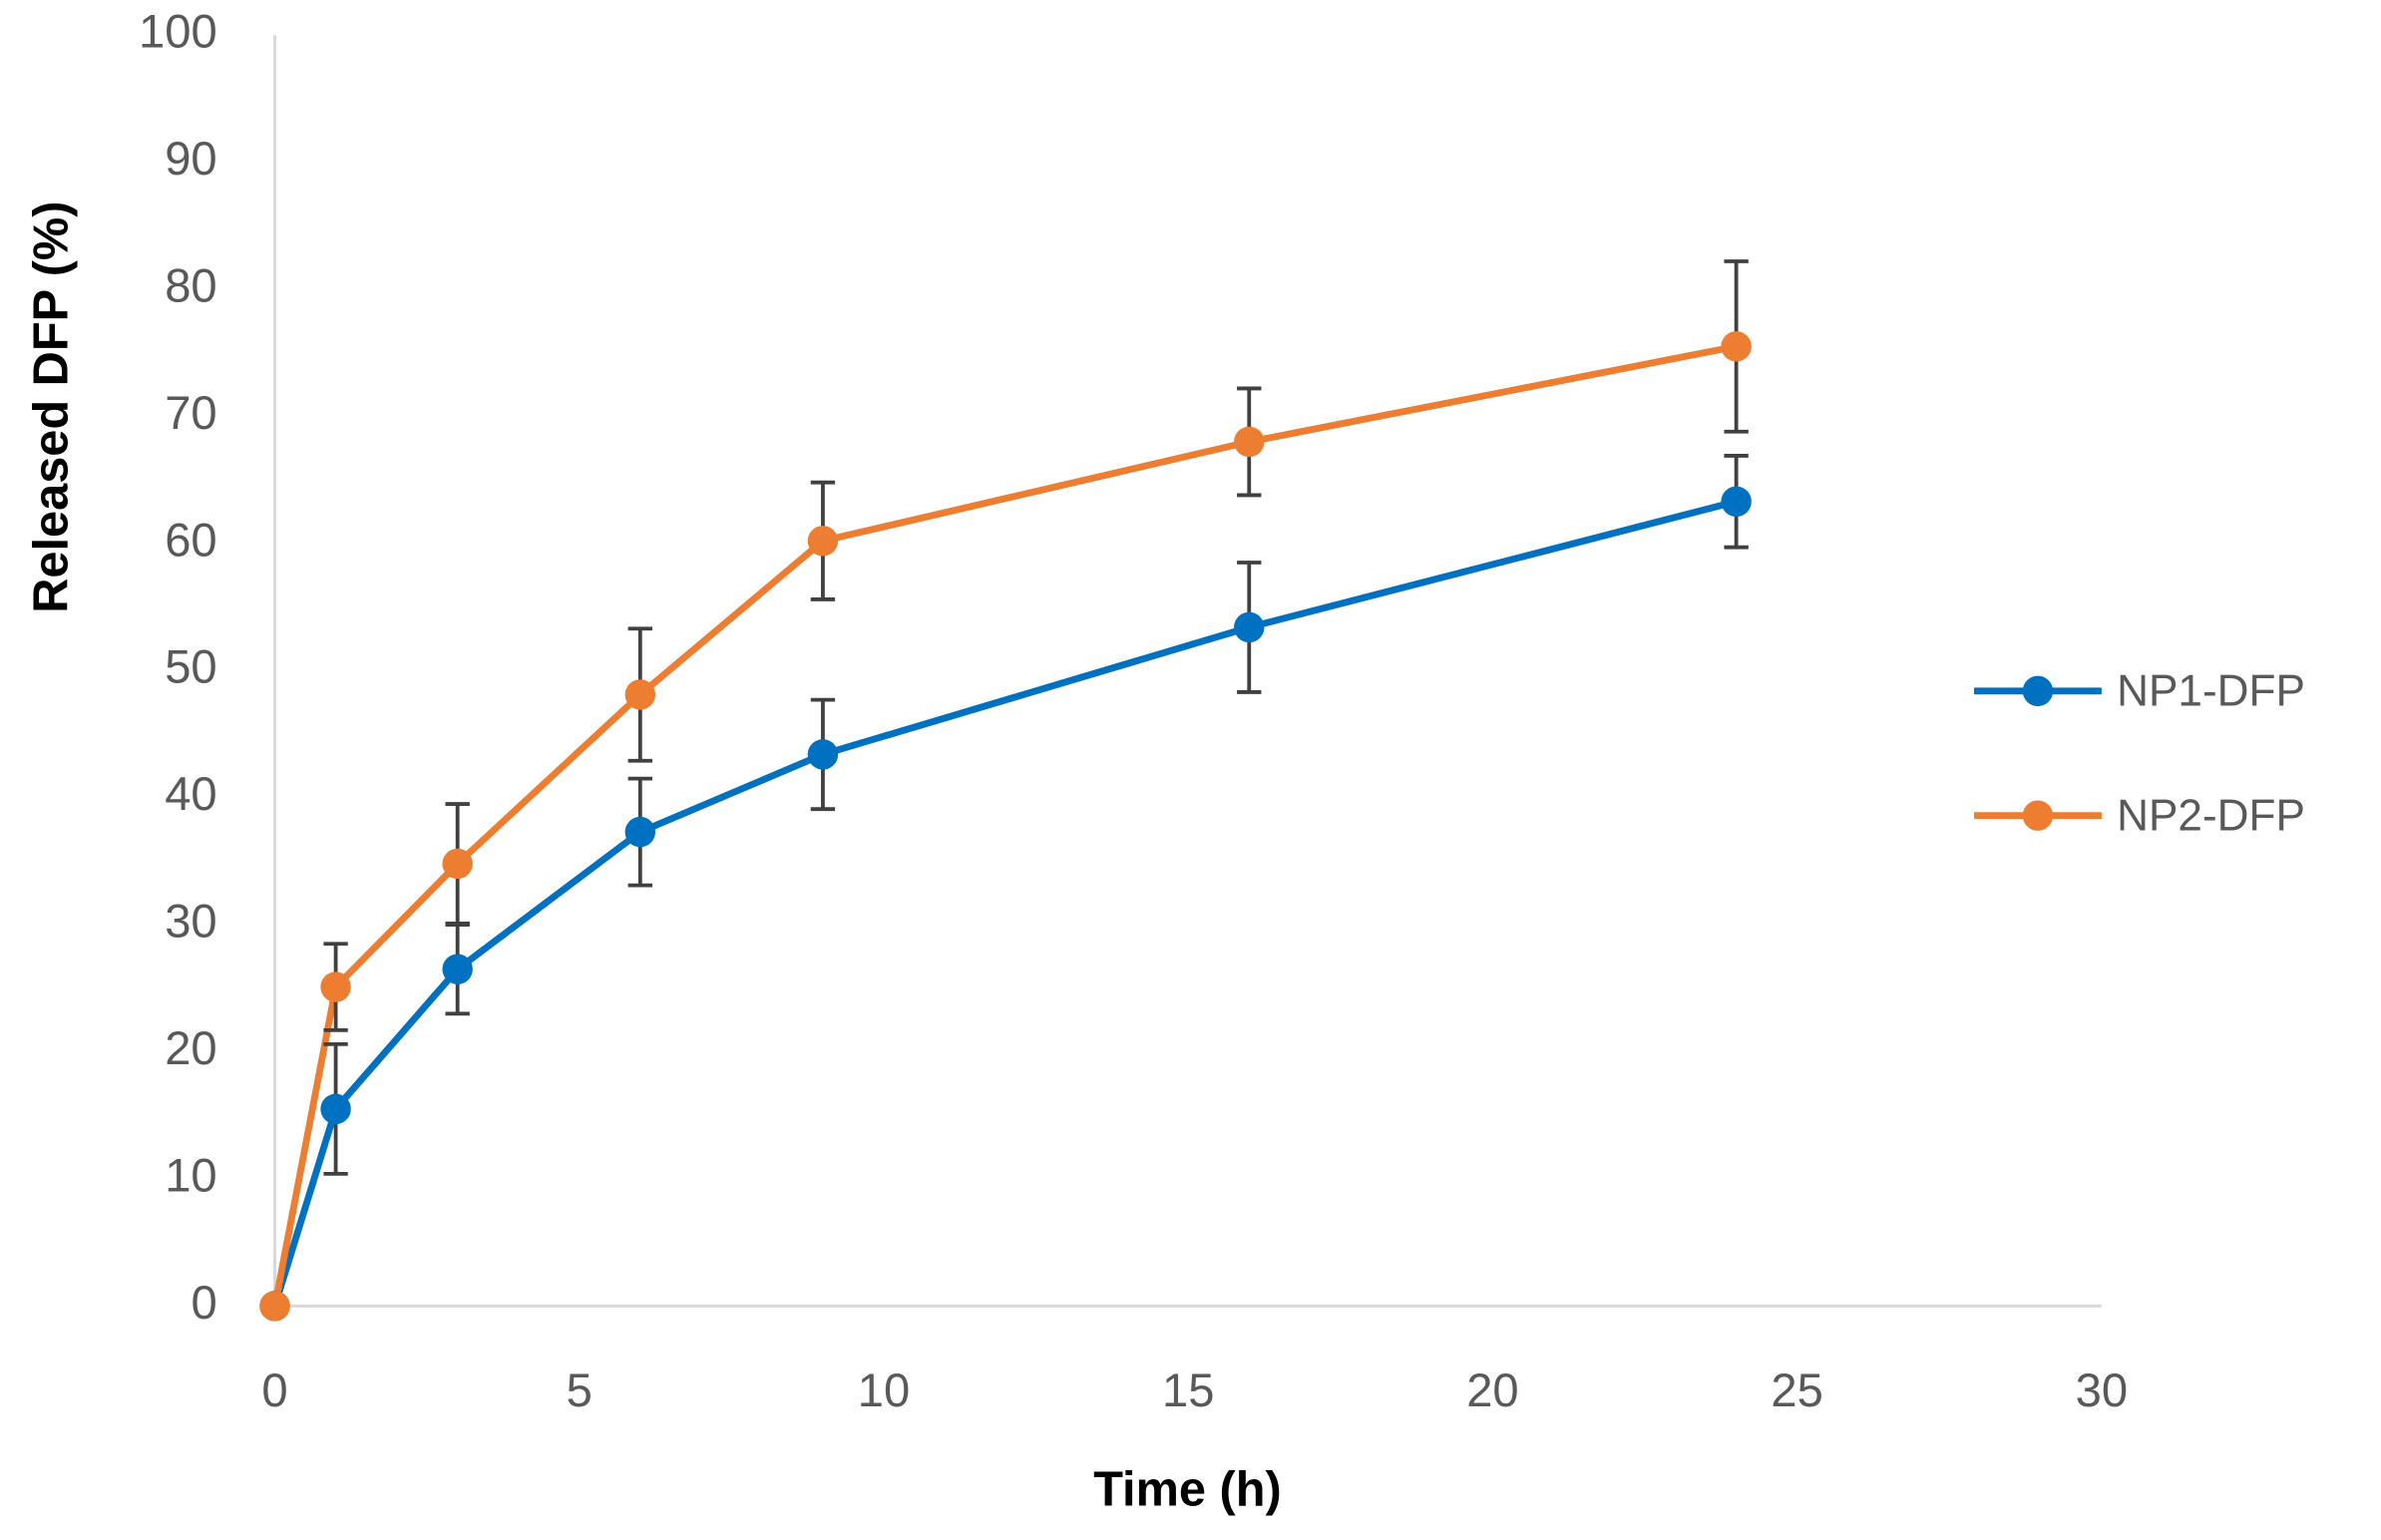 The height and width of the screenshot is (1540, 2381). I want to click on y-tick-label: 40, so click(190, 794).